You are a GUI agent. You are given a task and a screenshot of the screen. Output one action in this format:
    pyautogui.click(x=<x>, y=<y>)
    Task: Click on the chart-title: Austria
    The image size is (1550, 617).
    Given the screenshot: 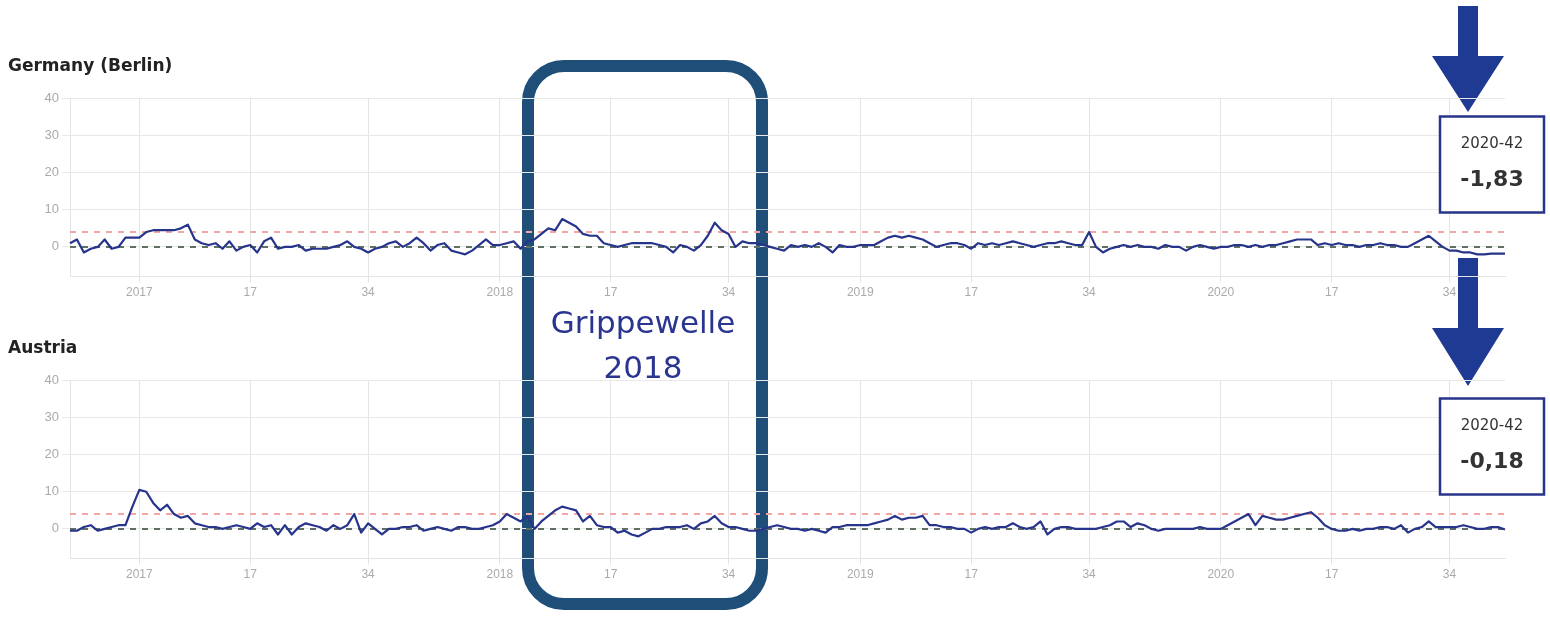 What is the action you would take?
    pyautogui.click(x=43, y=346)
    